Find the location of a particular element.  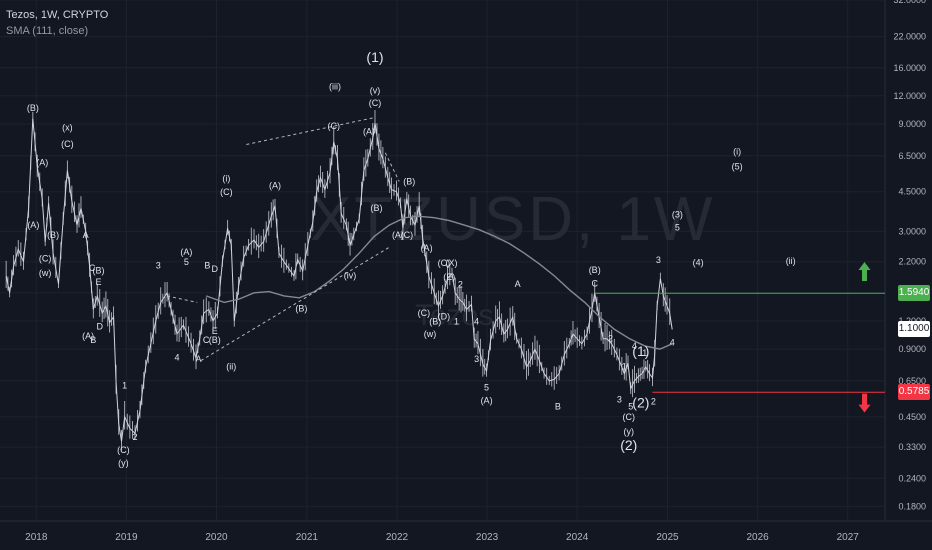

y-tick-label: 4.5000 is located at coordinates (912, 192).